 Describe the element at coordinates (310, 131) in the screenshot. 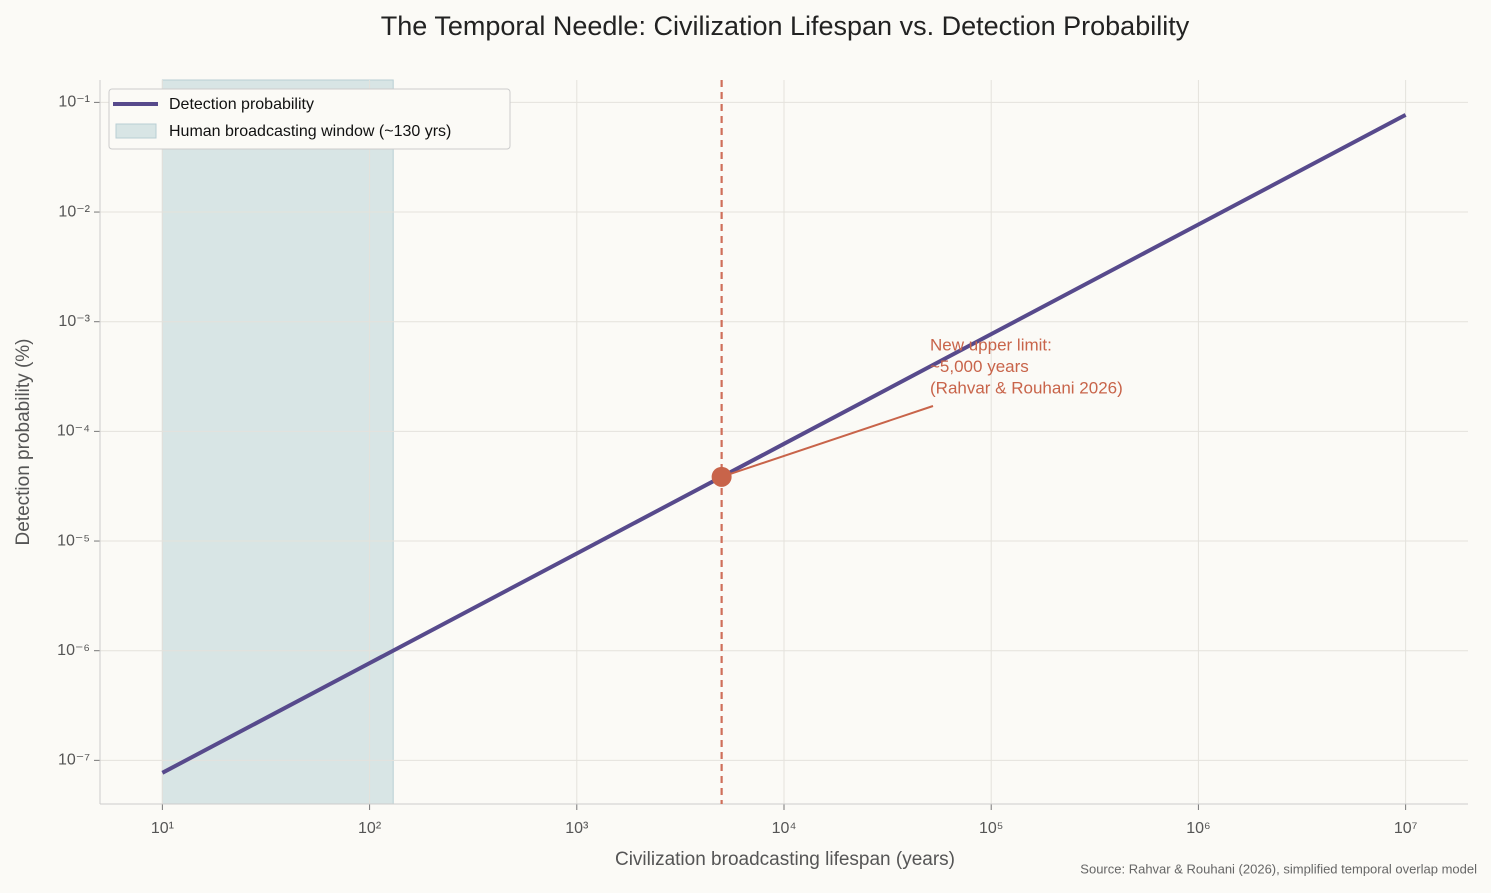

I see `legend-label: Human broadcasting window (~130 yrs)` at that location.